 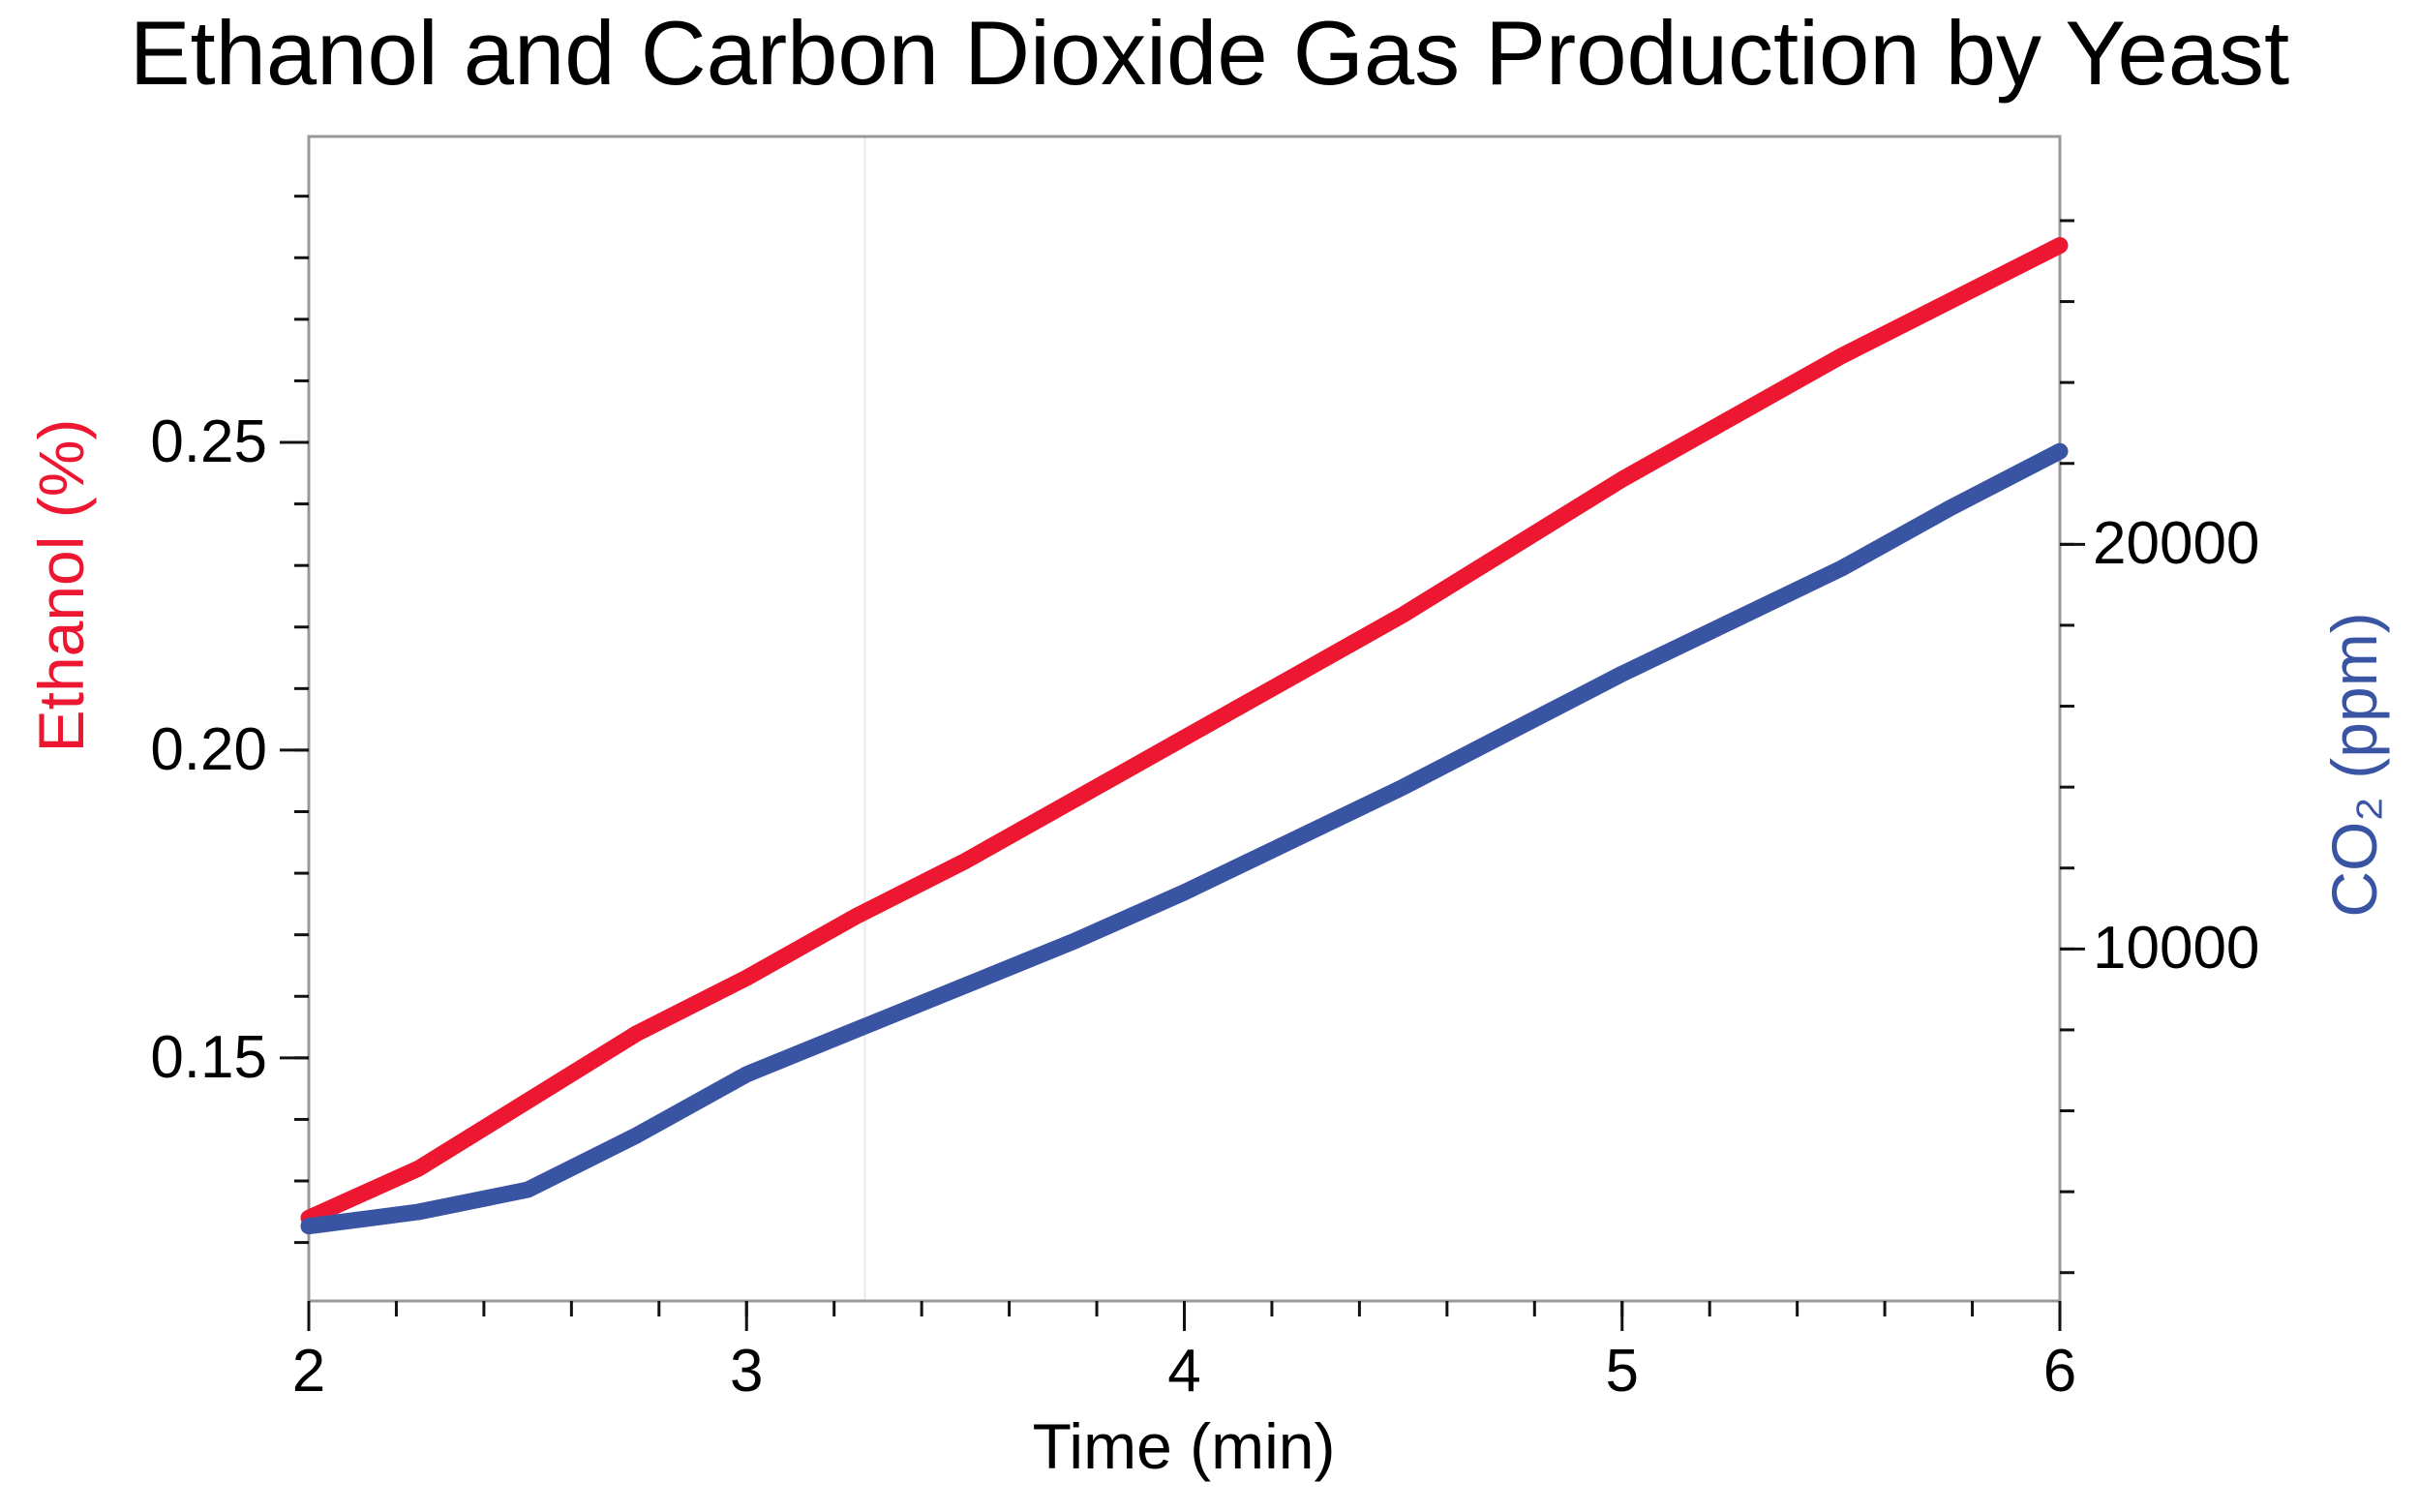 What do you see at coordinates (2059, 1371) in the screenshot?
I see `x-tick-label: 6` at bounding box center [2059, 1371].